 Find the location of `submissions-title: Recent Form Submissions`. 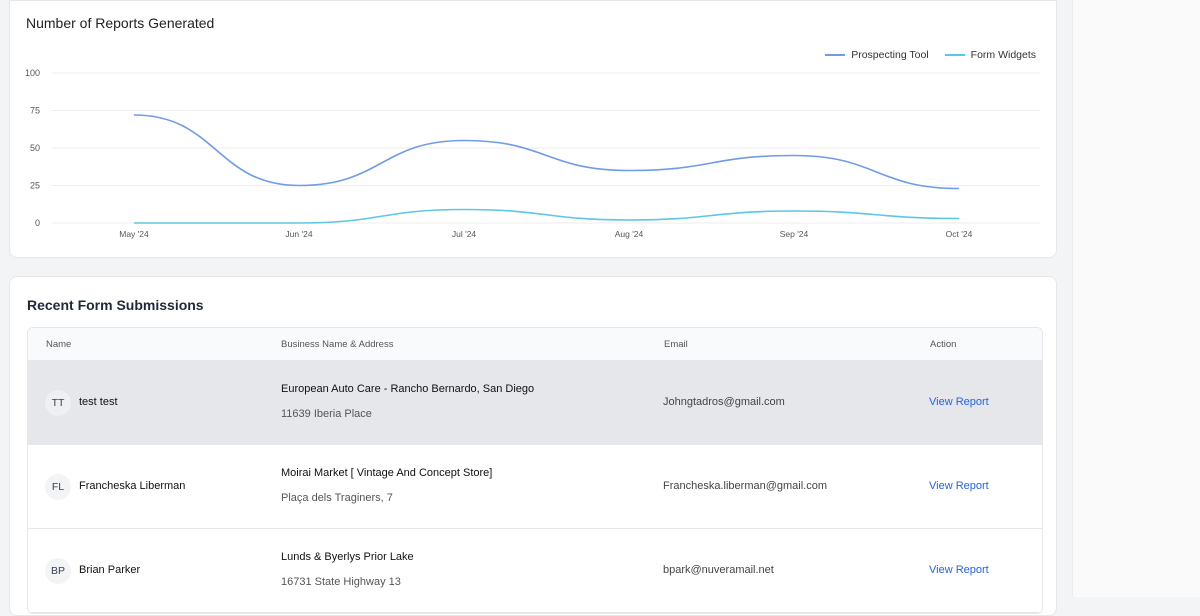

submissions-title: Recent Form Submissions is located at coordinates (115, 305).